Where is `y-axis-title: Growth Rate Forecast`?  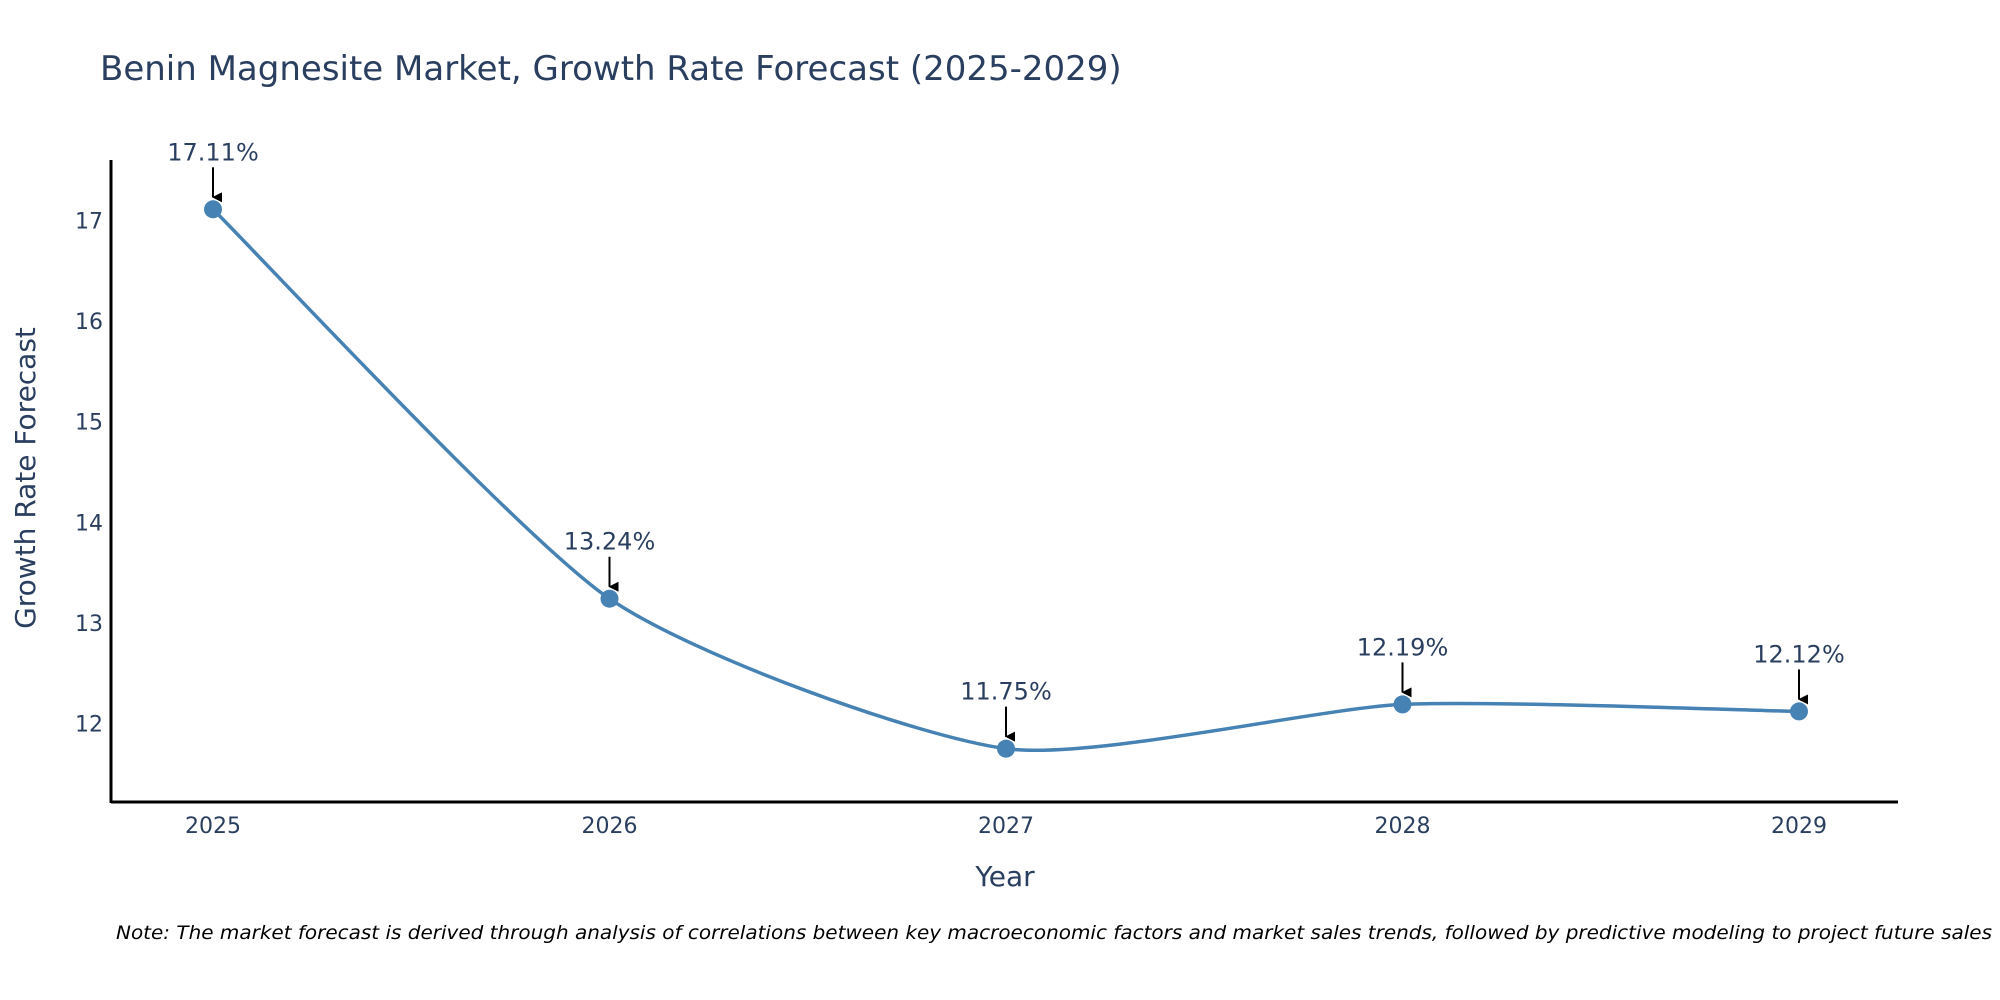
y-axis-title: Growth Rate Forecast is located at coordinates (25, 478).